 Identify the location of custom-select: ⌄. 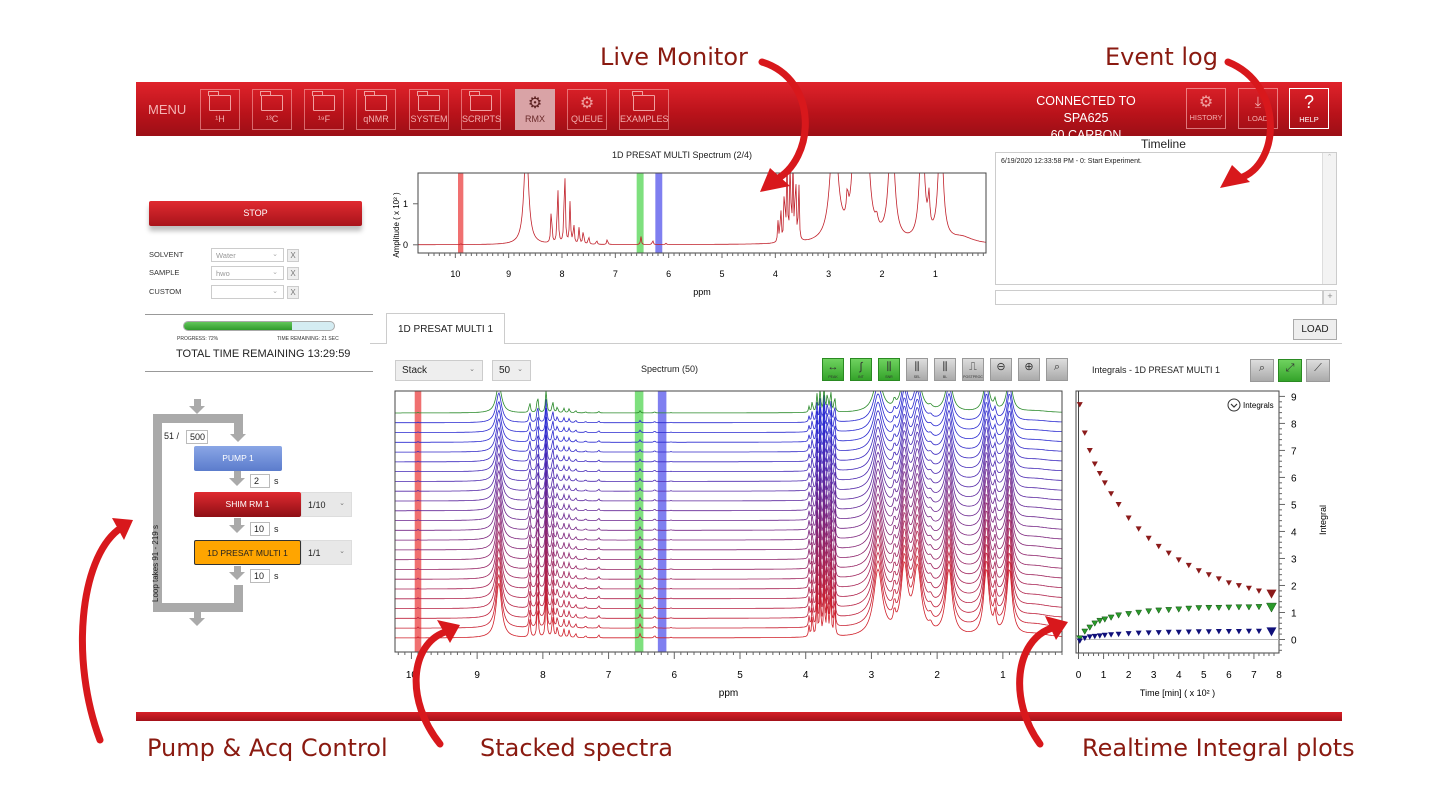
(247, 292).